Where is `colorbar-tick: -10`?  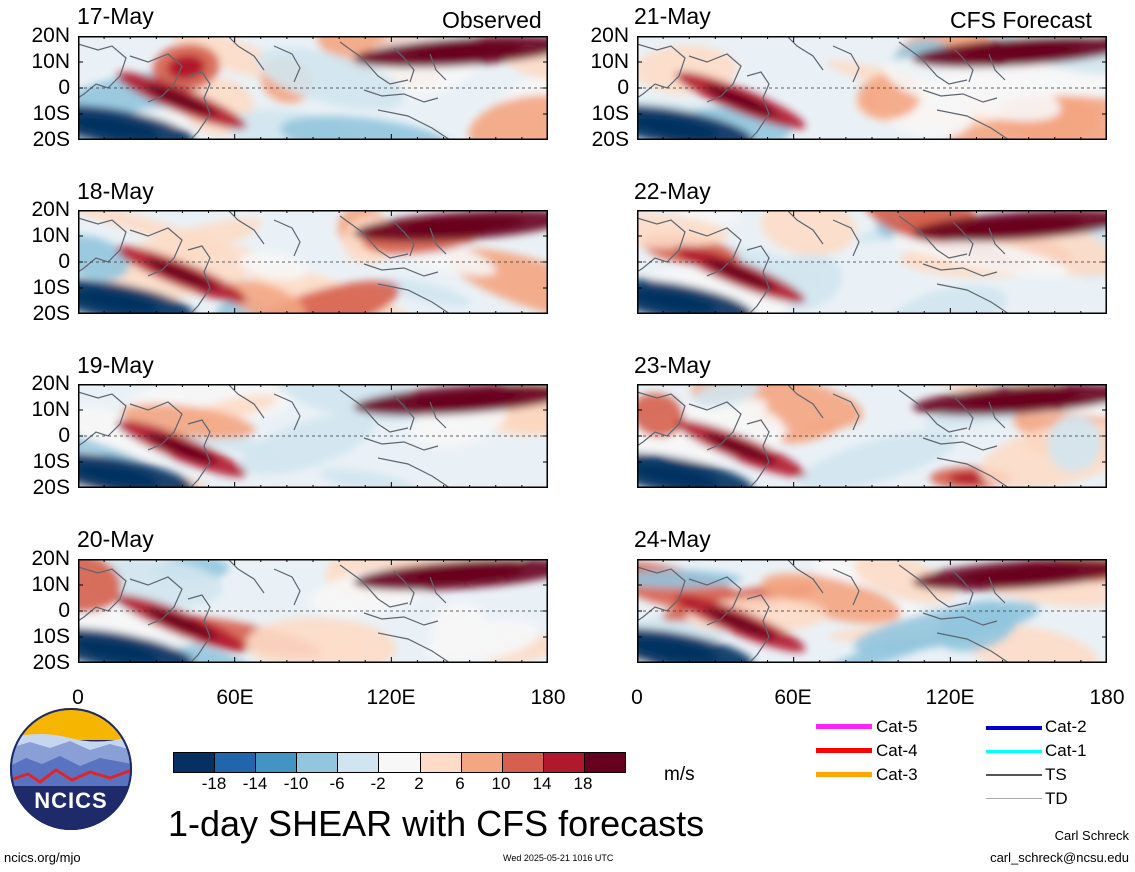
colorbar-tick: -10 is located at coordinates (296, 783).